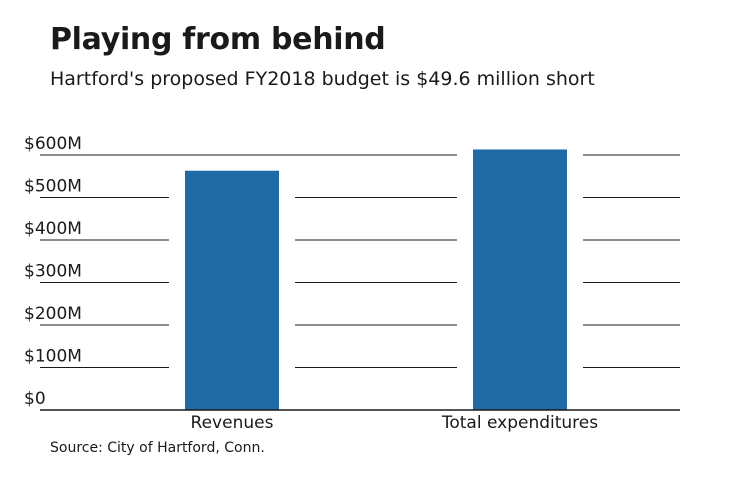 The height and width of the screenshot is (482, 740). What do you see at coordinates (53, 229) in the screenshot?
I see `y-tick-label: $400M` at bounding box center [53, 229].